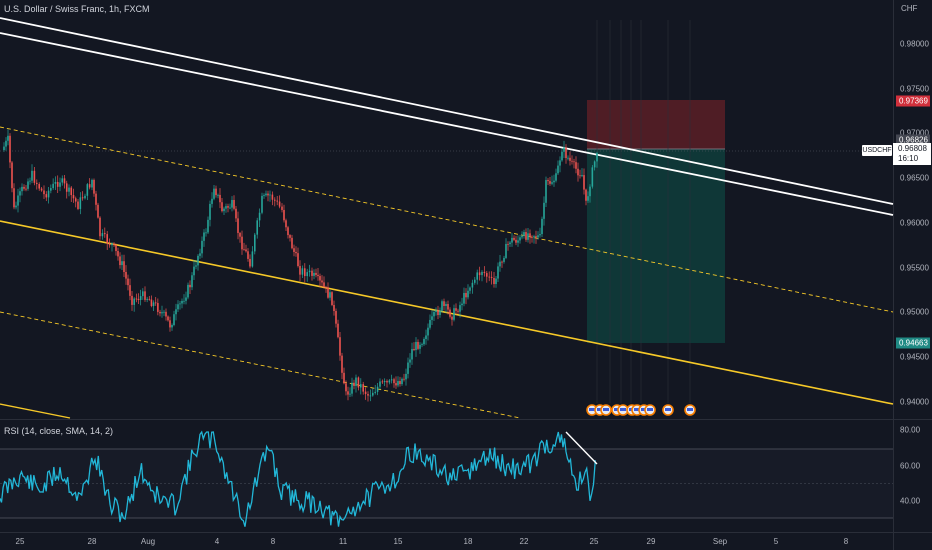 The width and height of the screenshot is (932, 550). Describe the element at coordinates (260, 365) in the screenshot. I see `channel-lower-line` at that location.